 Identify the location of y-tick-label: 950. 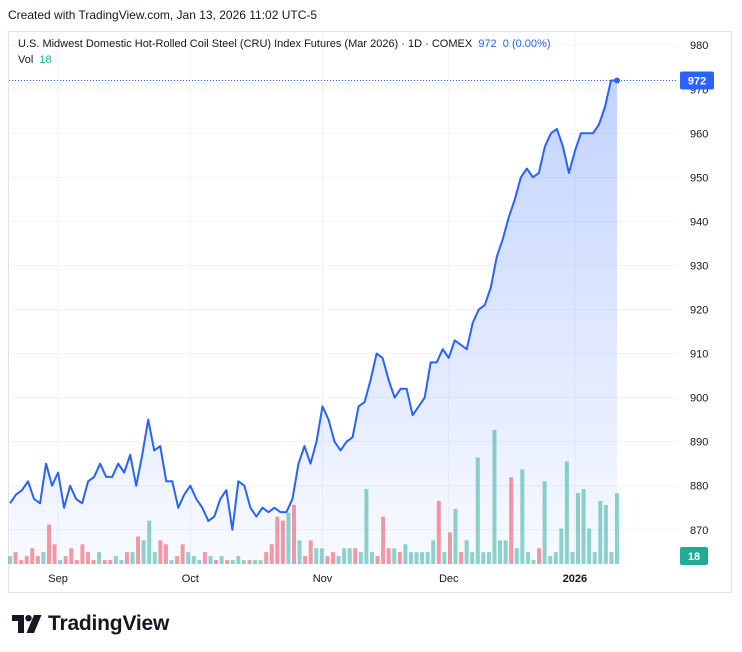
(699, 178).